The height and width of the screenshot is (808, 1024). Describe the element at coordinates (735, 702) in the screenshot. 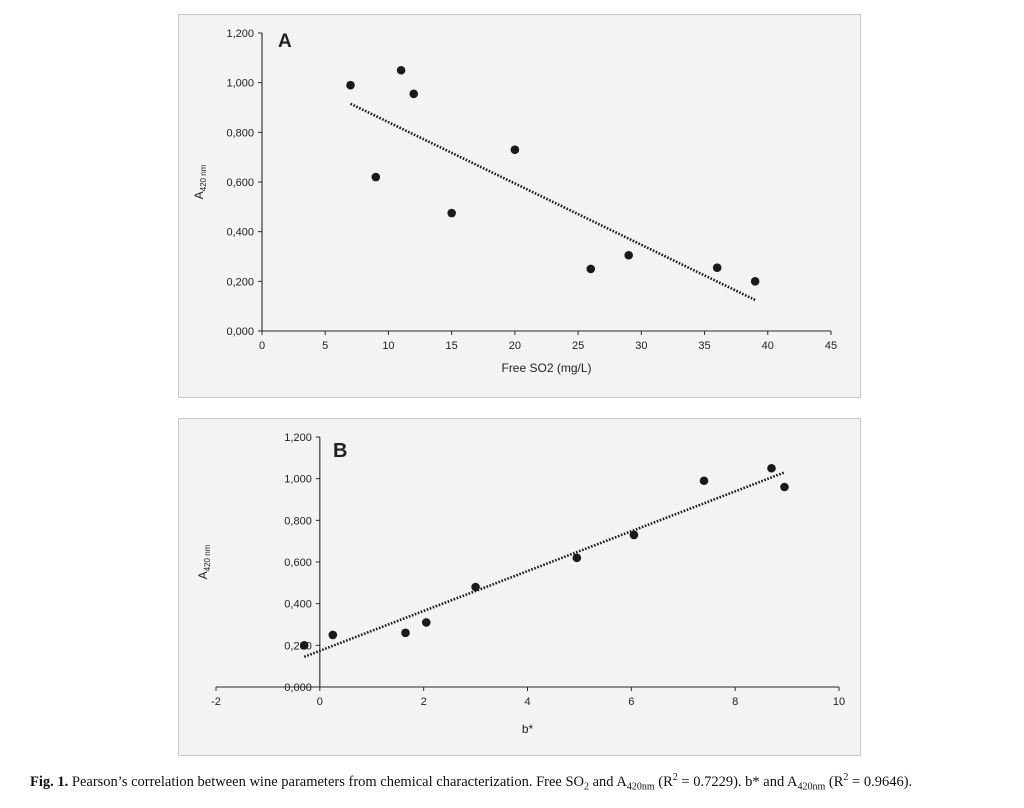

I see `chart-b-x-tick-label: 8` at that location.